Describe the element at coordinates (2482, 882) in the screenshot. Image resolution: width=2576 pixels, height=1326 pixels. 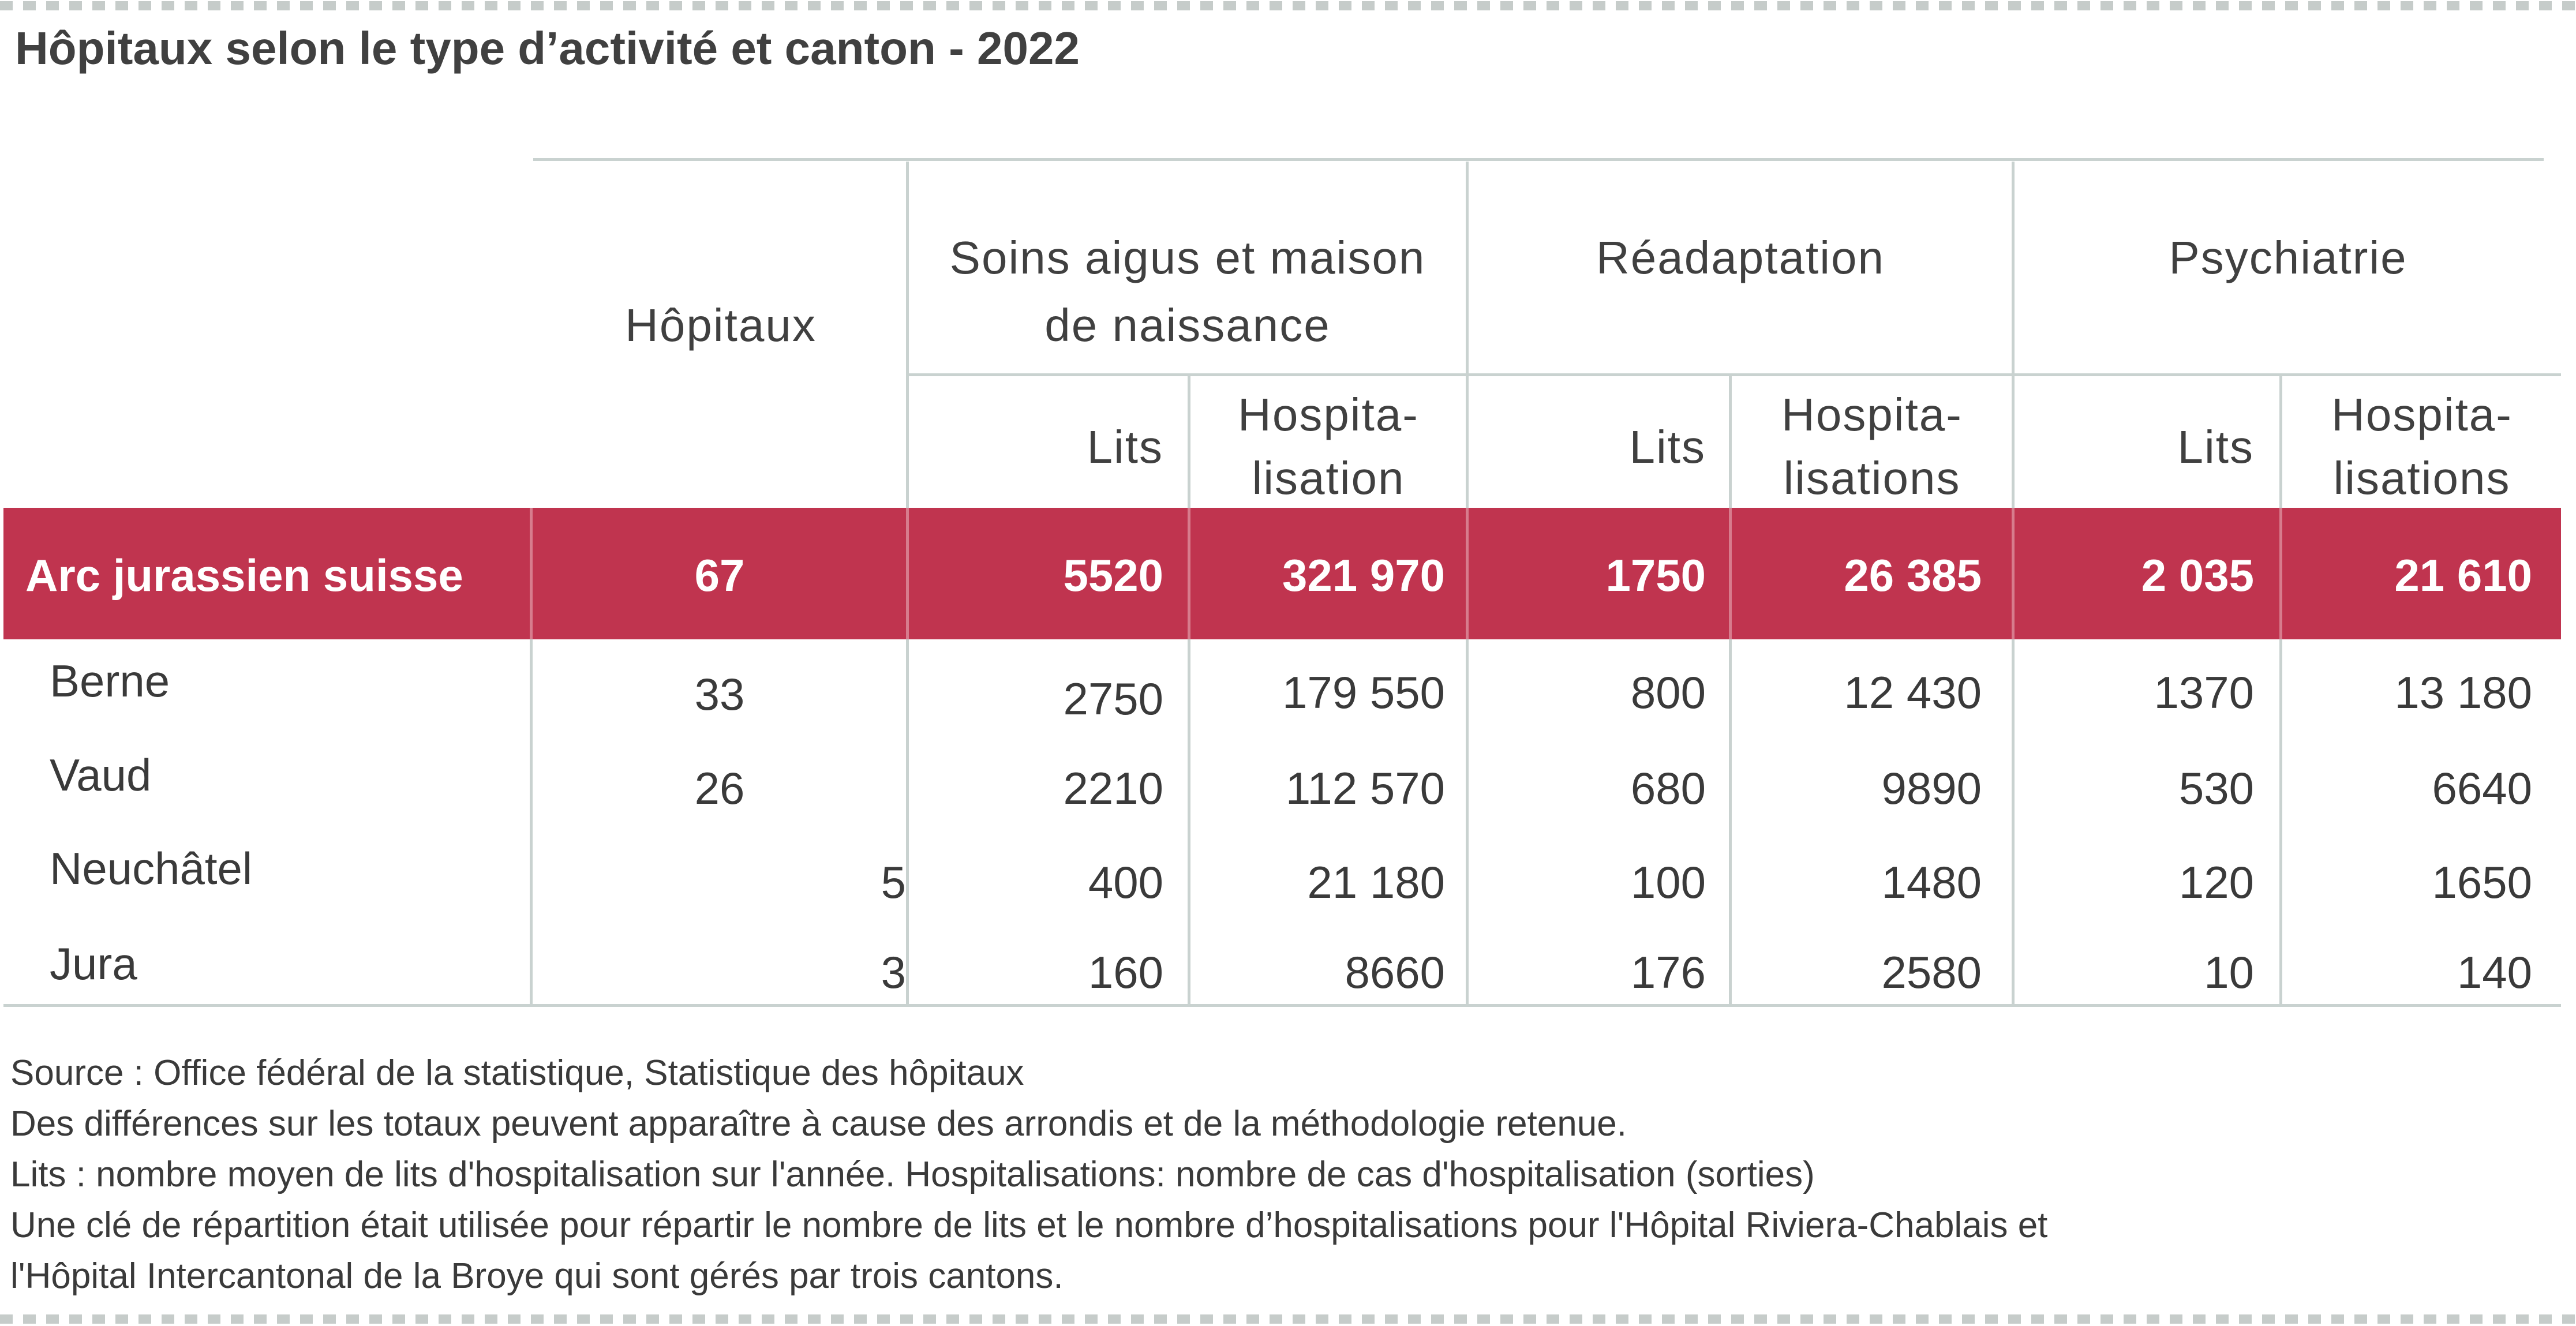
I see `neuchatel-psych-stays: 1650` at that location.